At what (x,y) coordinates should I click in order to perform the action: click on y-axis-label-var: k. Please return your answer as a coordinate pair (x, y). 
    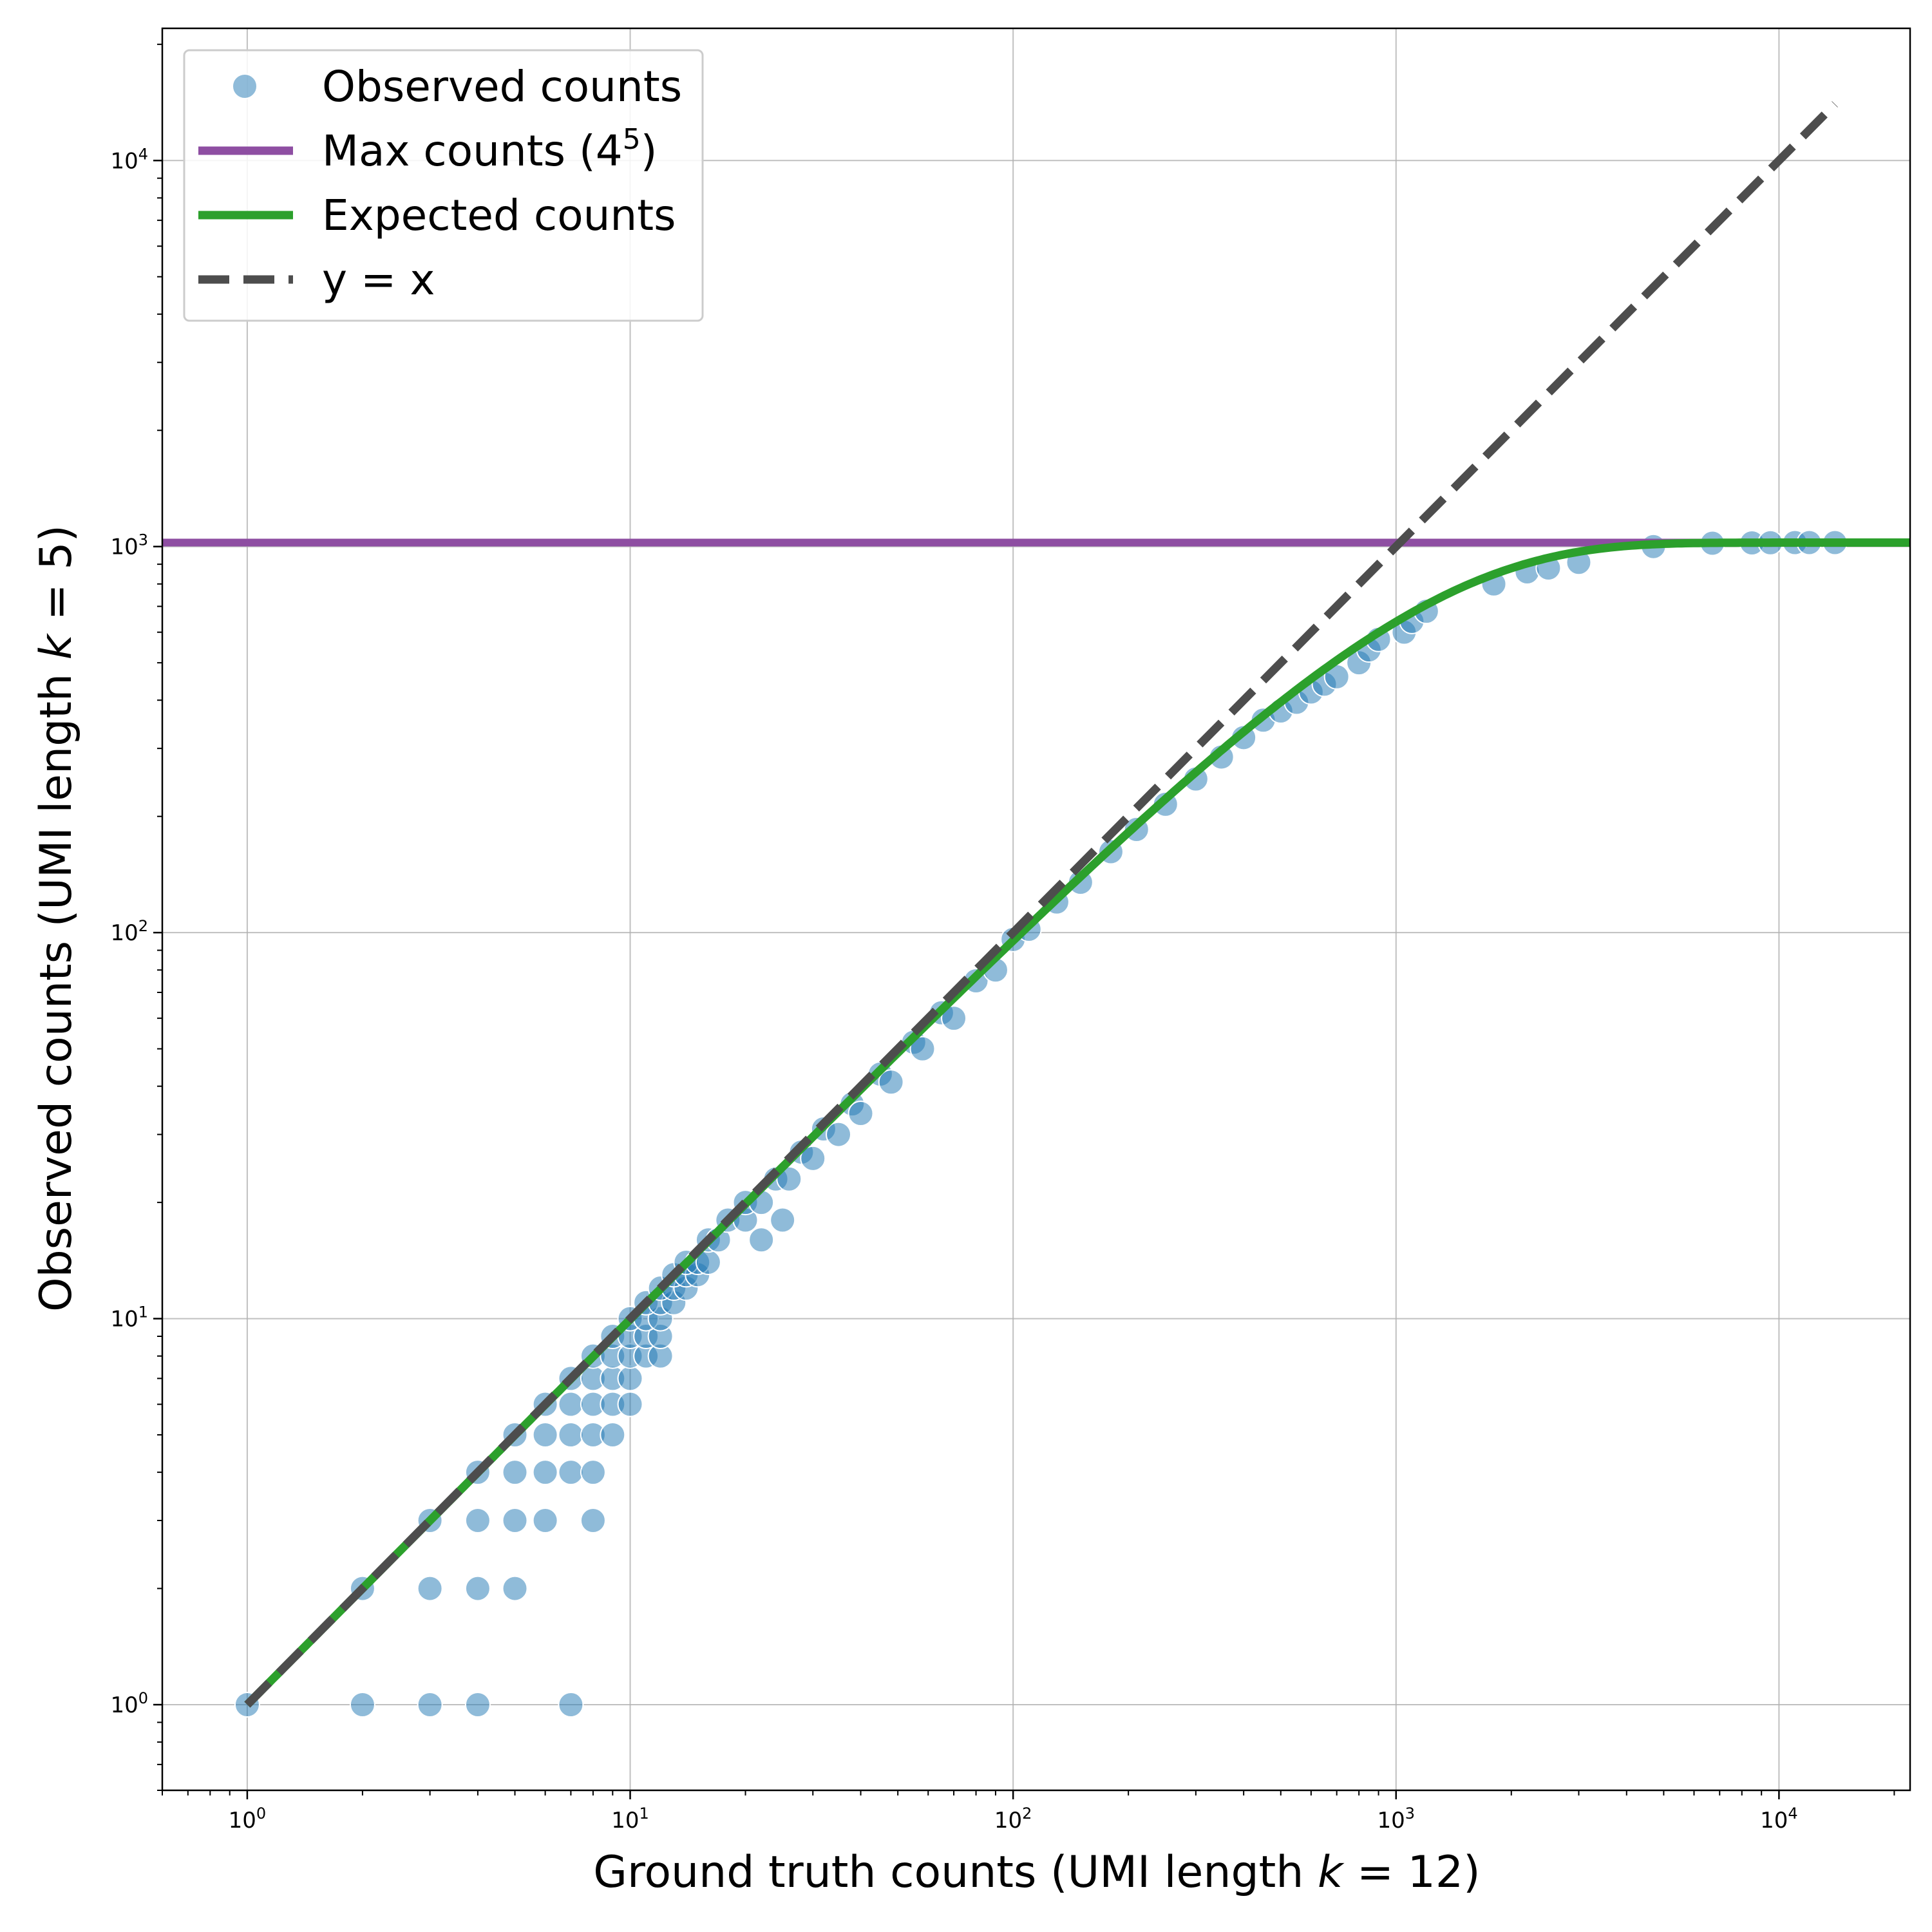
    Looking at the image, I should click on (56, 645).